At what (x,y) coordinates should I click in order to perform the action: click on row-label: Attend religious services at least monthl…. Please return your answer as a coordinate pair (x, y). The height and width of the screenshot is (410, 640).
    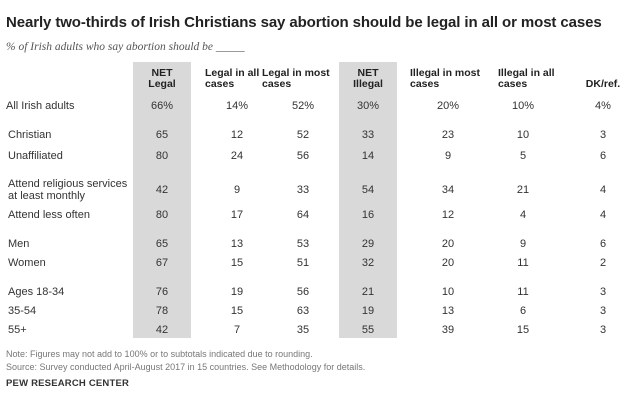
    Looking at the image, I should click on (67, 190).